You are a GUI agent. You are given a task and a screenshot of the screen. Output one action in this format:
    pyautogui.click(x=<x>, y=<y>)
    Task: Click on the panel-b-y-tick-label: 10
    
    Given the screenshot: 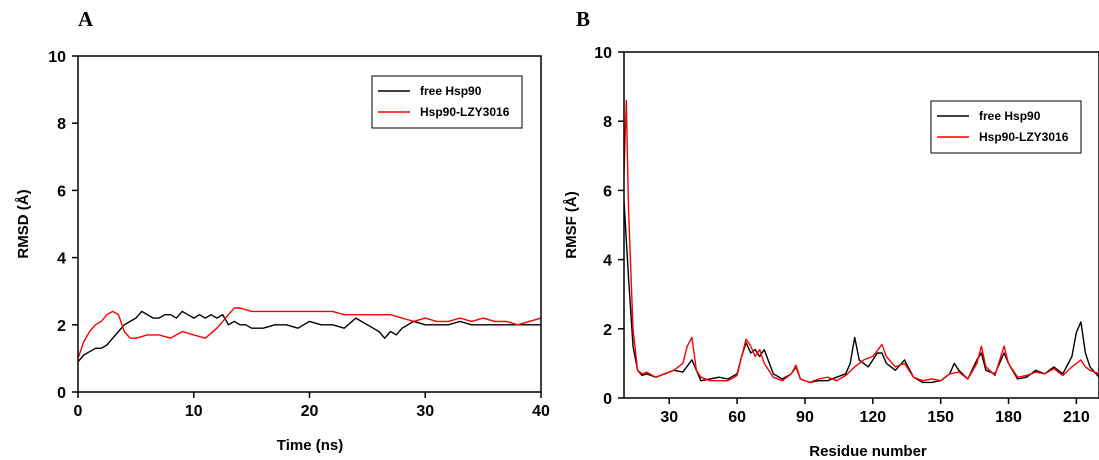 What is the action you would take?
    pyautogui.click(x=603, y=53)
    